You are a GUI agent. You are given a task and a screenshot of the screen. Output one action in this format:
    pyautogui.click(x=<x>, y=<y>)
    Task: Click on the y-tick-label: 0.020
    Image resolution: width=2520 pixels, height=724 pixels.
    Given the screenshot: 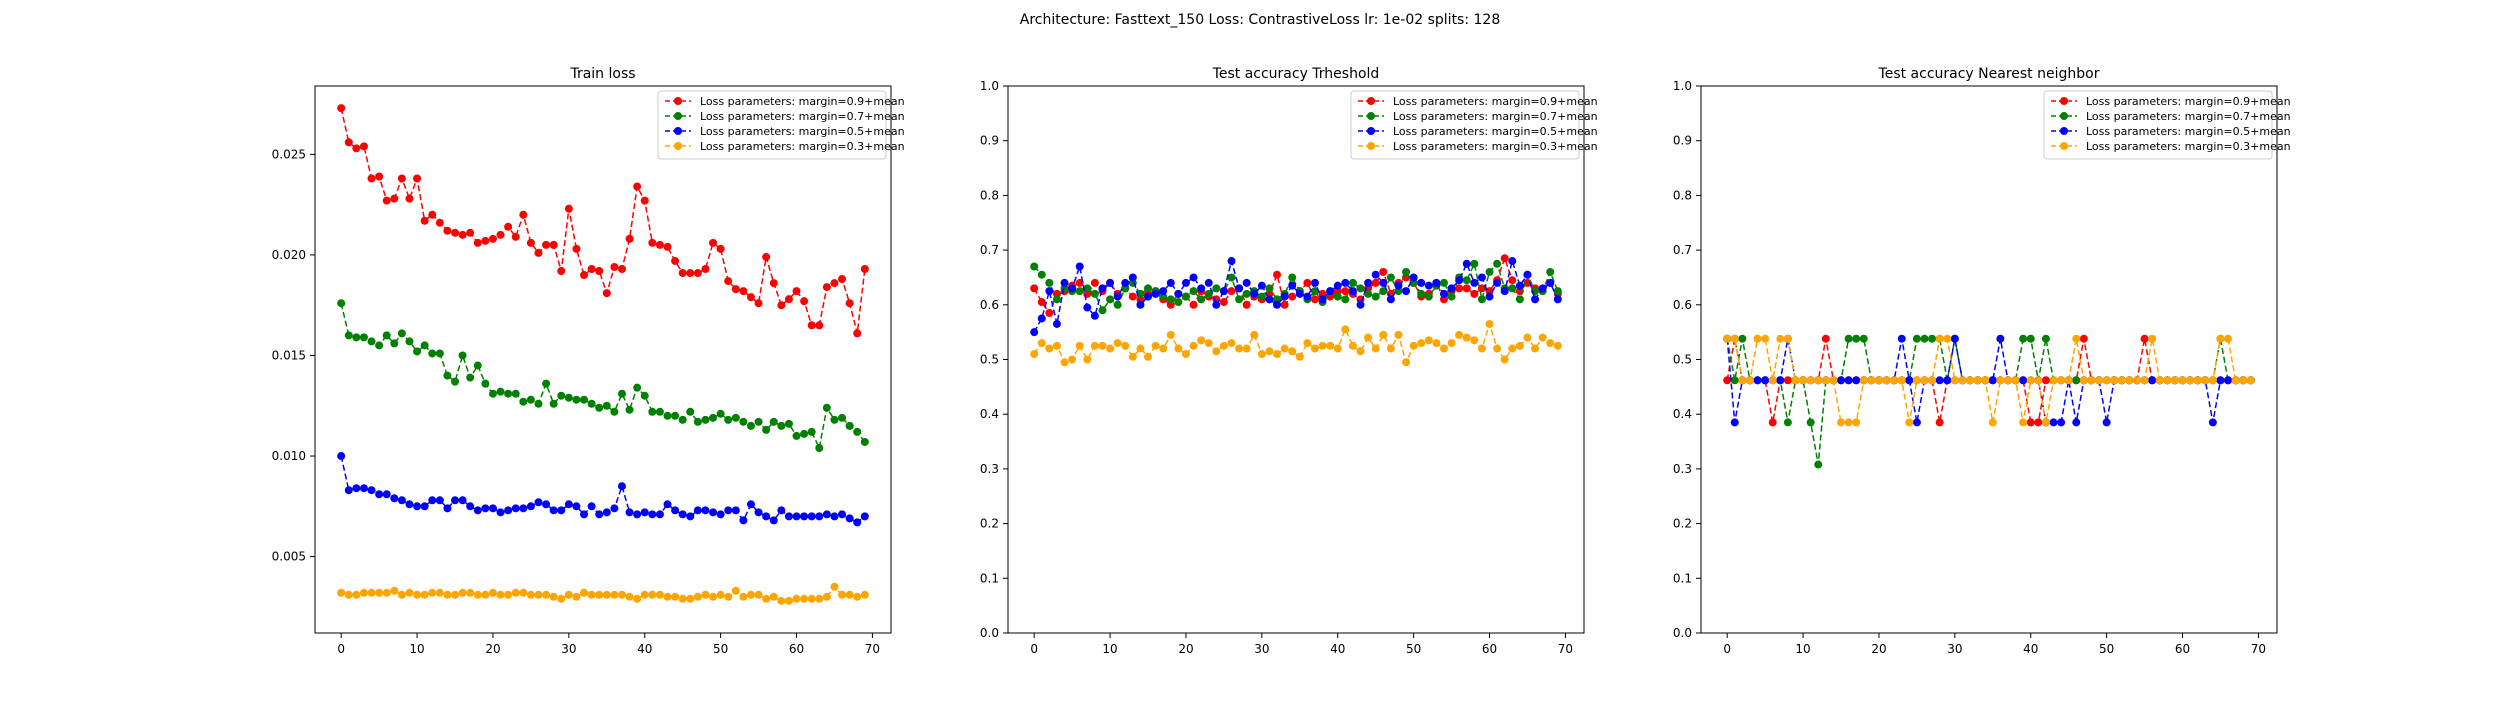 What is the action you would take?
    pyautogui.click(x=289, y=255)
    